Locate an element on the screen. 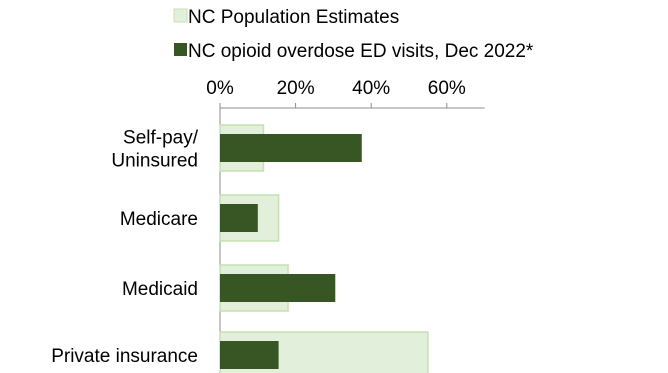 The height and width of the screenshot is (373, 668). x-tick-label: 20% is located at coordinates (296, 88).